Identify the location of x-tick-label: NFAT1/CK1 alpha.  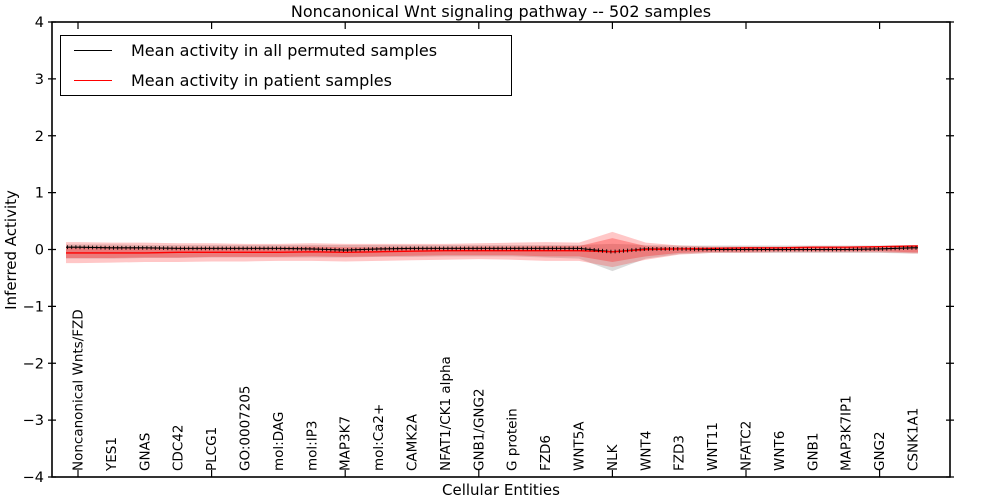
(446, 413).